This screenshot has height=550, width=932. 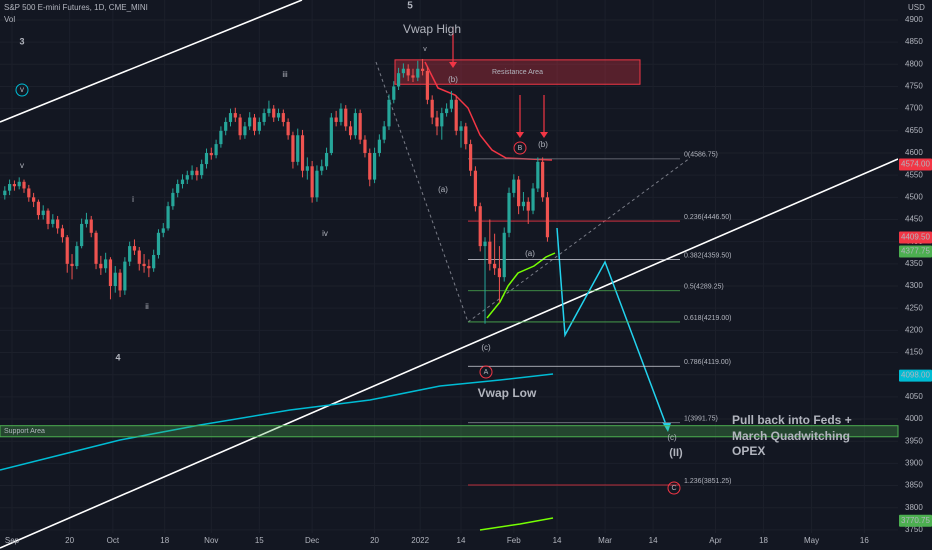 I want to click on x-tick-label: Nov, so click(x=211, y=540).